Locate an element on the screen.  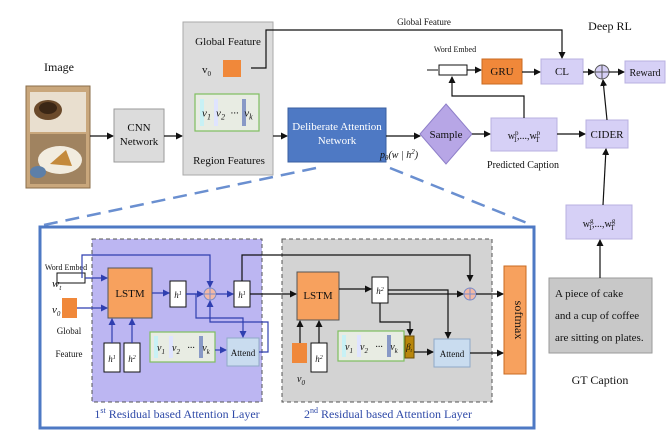
reward-plus-node is located at coordinates (602, 72).